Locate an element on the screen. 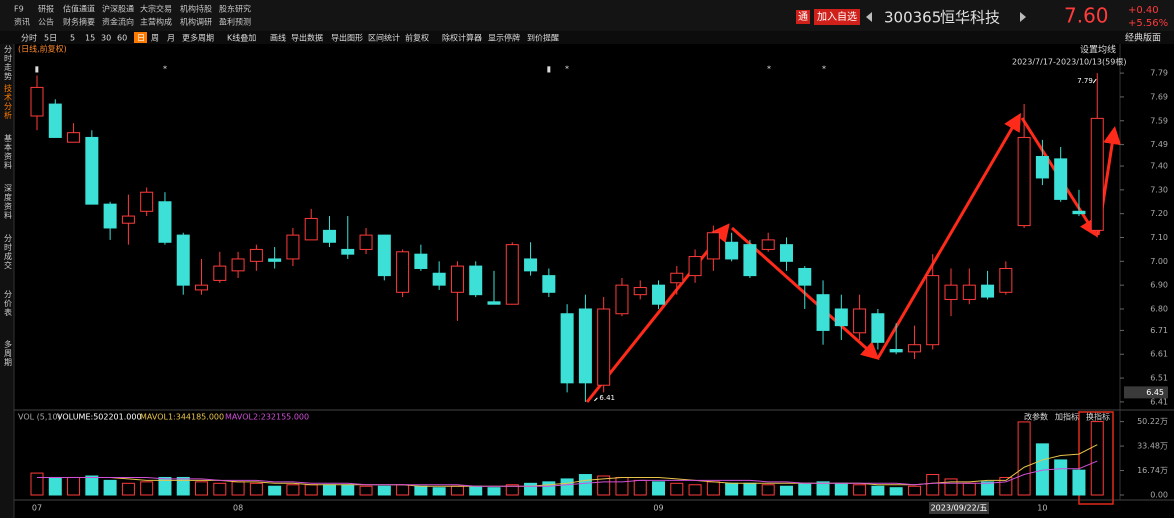 This screenshot has width=1174, height=518. toolbar-item: 画线 is located at coordinates (278, 38).